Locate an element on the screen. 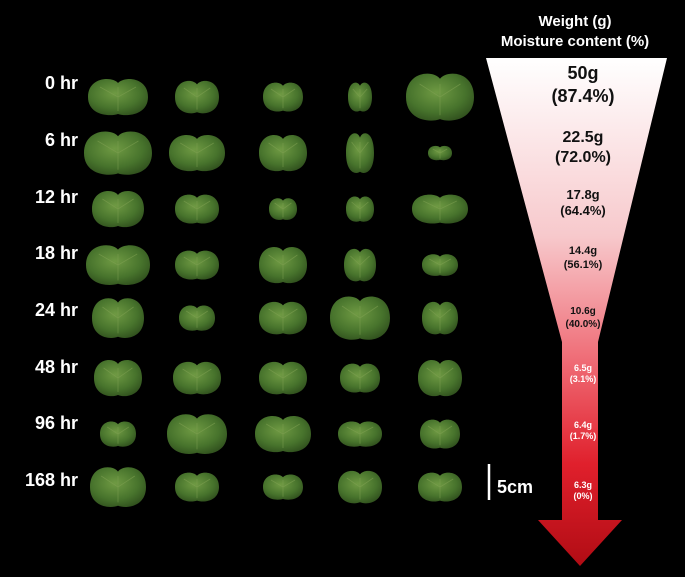 The width and height of the screenshot is (685, 577). weight-value: 6.3g is located at coordinates (582, 485).